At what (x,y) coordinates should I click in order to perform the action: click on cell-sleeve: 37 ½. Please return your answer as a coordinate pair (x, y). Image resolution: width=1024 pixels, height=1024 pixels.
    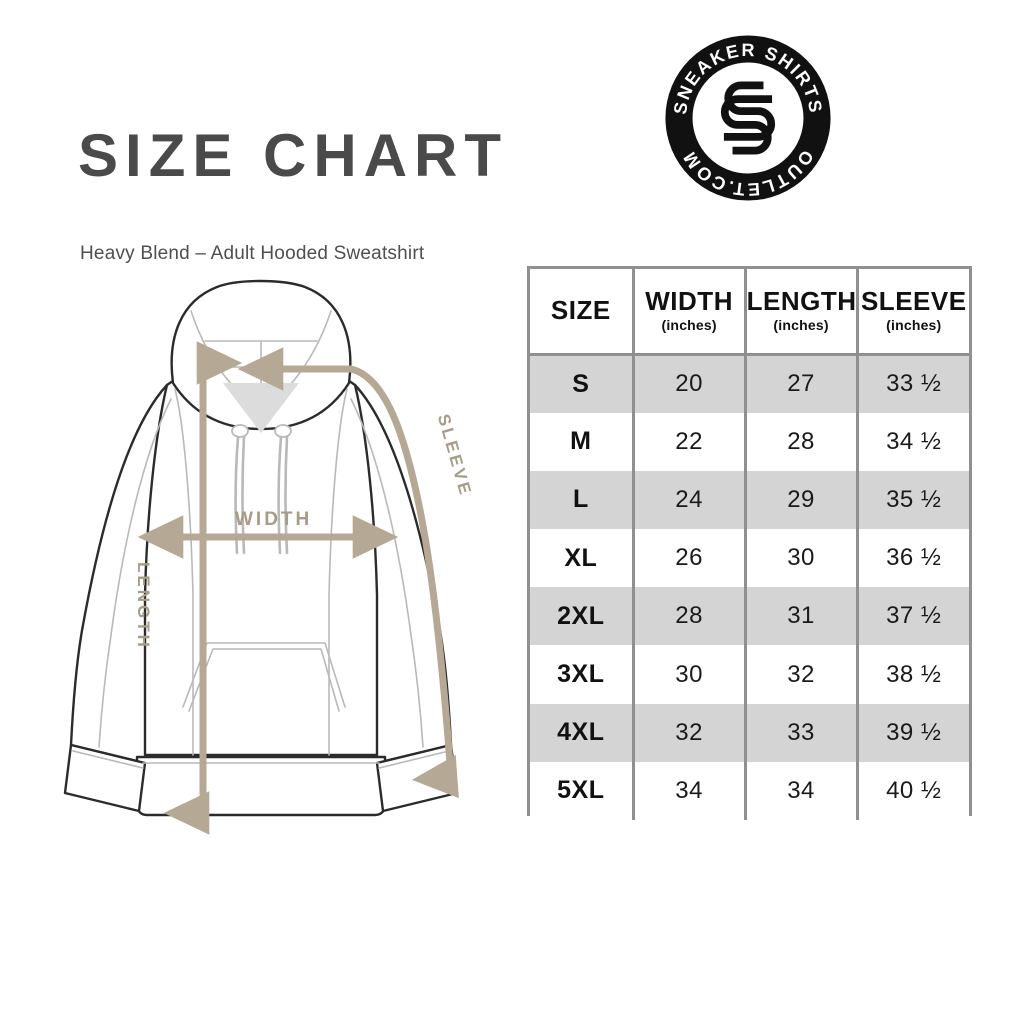
    Looking at the image, I should click on (912, 616).